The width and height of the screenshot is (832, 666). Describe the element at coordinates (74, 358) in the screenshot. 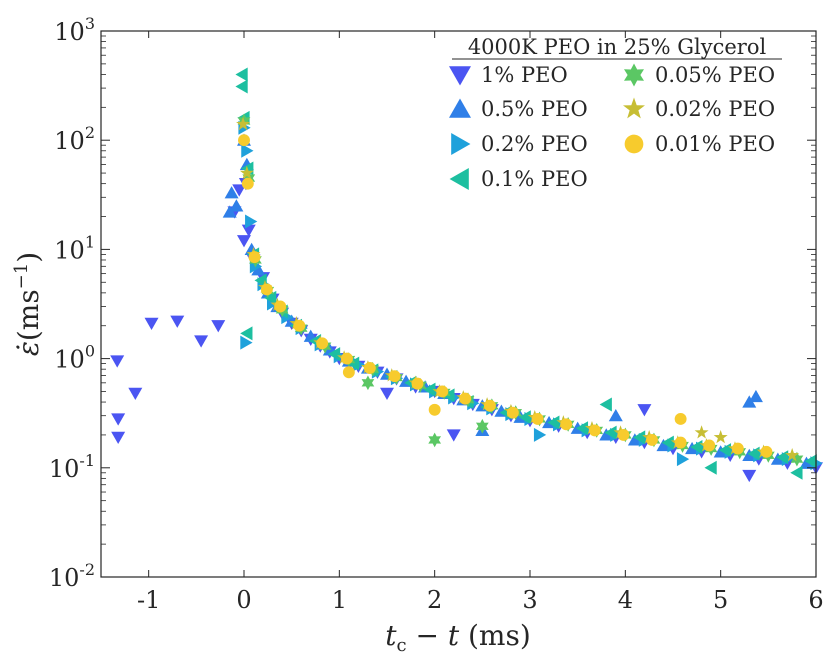

I see `y-tick-label: 10⁰` at that location.